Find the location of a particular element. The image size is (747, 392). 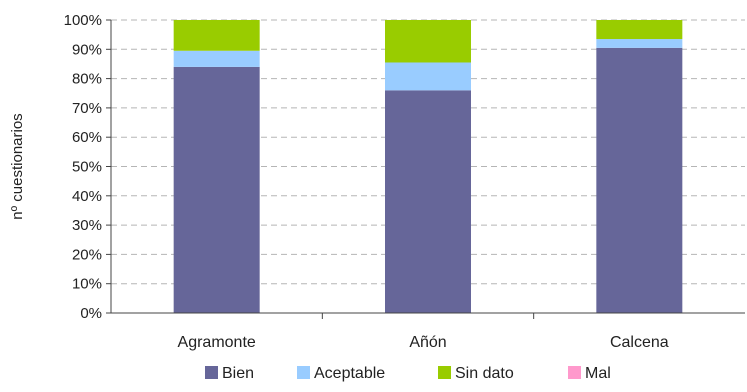

legend-label: Sin dato is located at coordinates (484, 373).